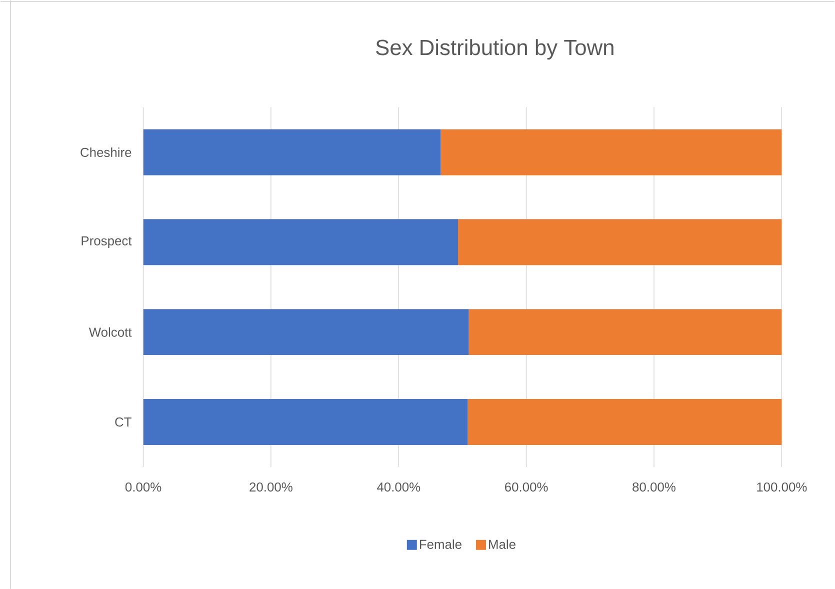 The height and width of the screenshot is (589, 835). I want to click on legend-label: Female, so click(441, 544).